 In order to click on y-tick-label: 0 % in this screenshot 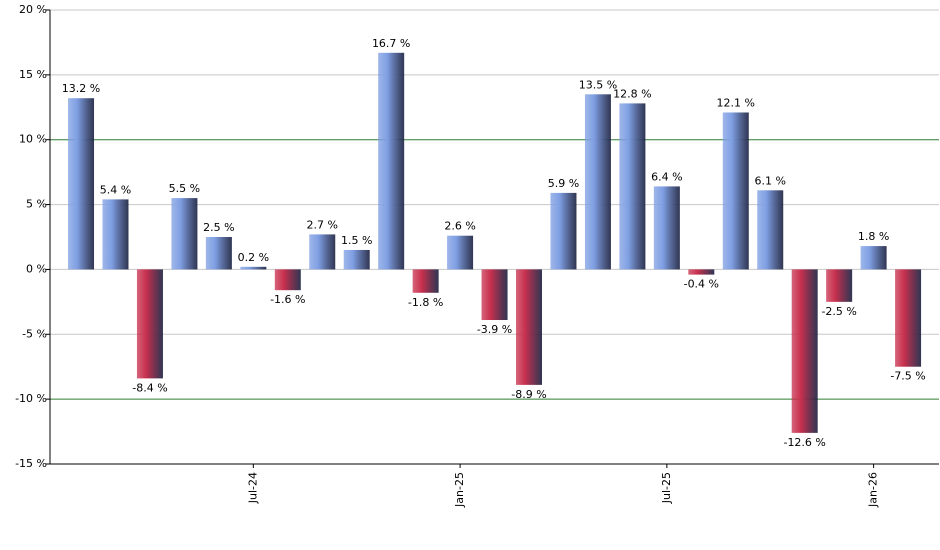, I will do `click(36, 268)`.